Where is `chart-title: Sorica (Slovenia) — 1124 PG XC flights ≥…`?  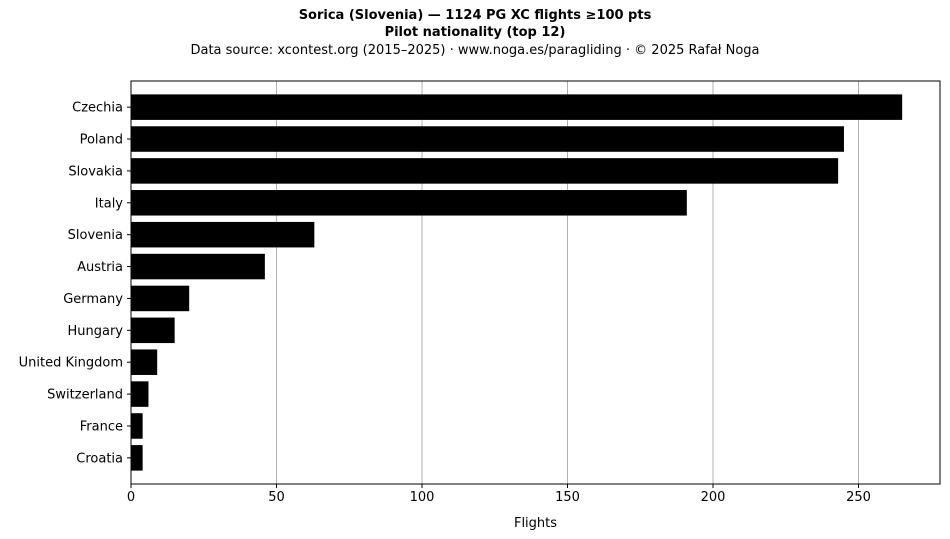 chart-title: Sorica (Slovenia) — 1124 PG XC flights ≥… is located at coordinates (475, 15).